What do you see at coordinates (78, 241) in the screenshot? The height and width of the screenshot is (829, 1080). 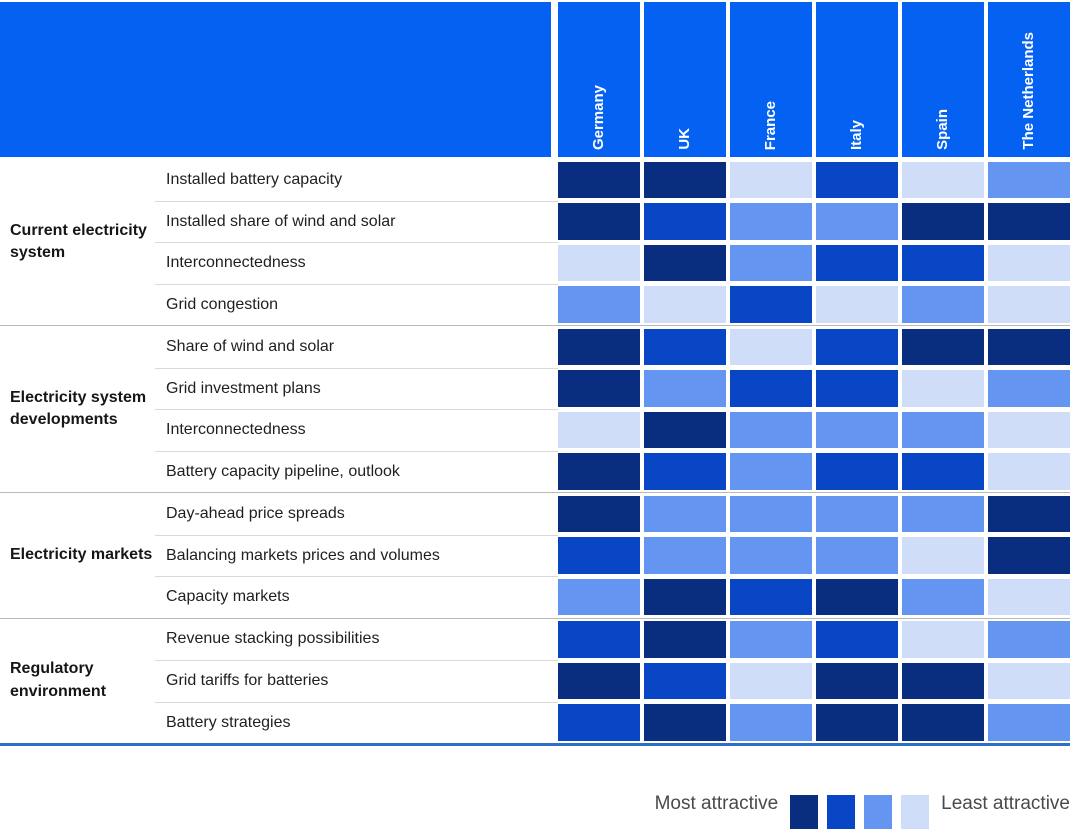 I see `row-group-label: Current electricity system` at bounding box center [78, 241].